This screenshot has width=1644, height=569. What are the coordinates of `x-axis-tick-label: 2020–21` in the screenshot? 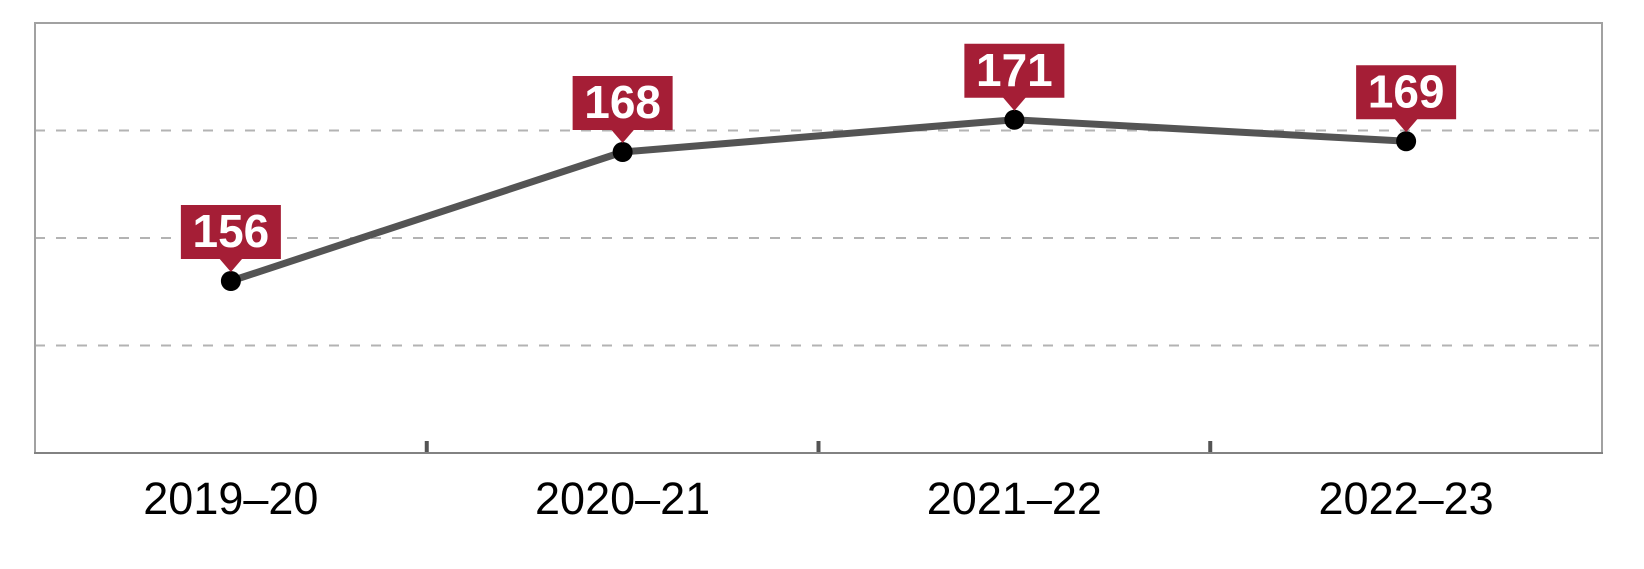 It's located at (622, 498).